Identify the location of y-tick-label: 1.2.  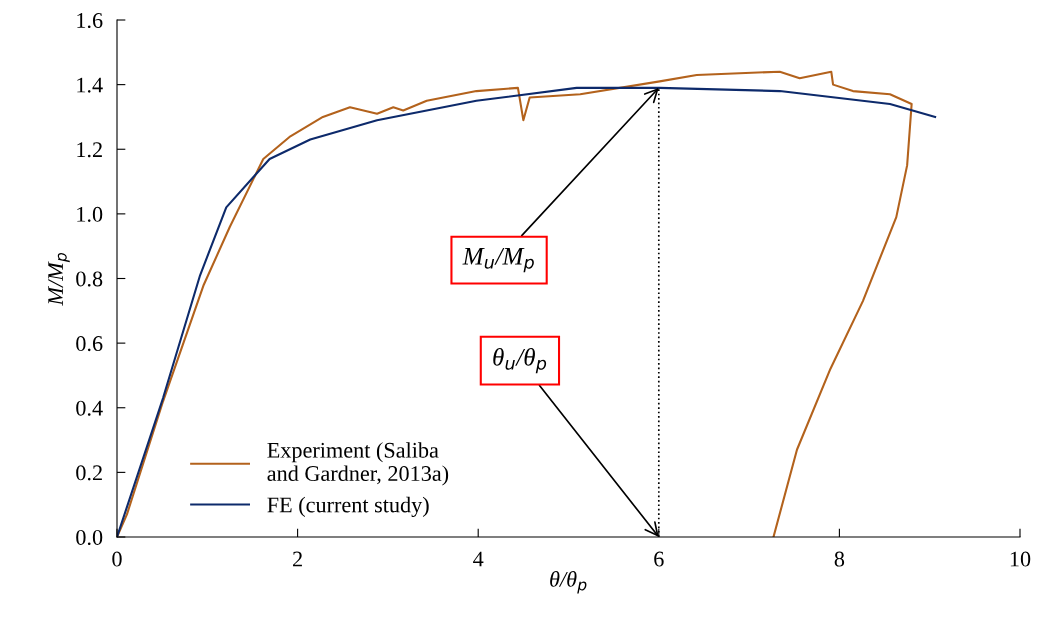
(89, 150).